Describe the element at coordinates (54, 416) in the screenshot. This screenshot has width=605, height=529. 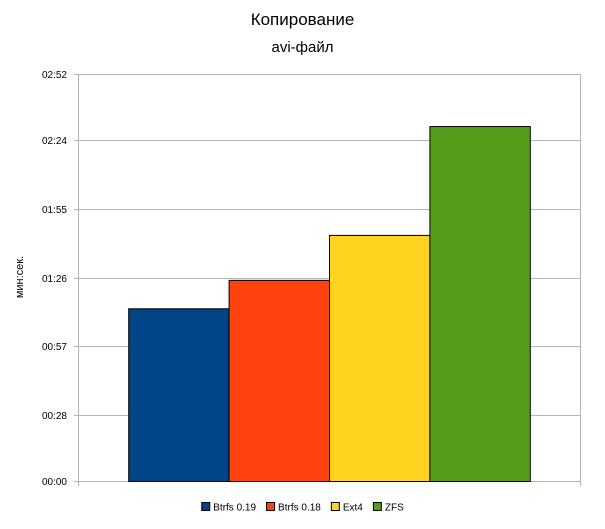
I see `y-tick-label: 00:28` at that location.